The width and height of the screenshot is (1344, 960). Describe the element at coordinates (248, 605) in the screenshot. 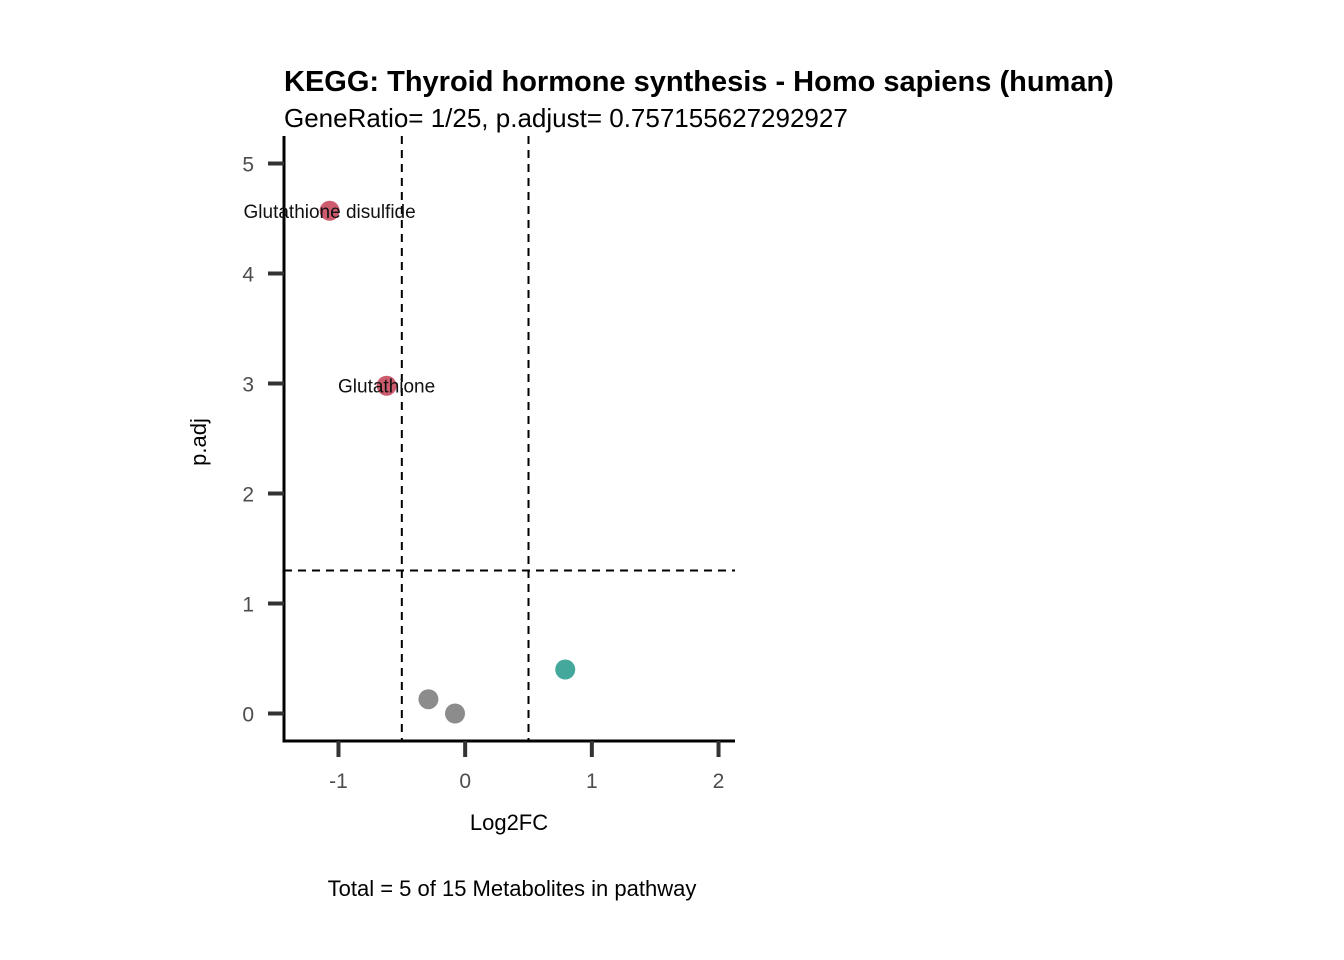

I see `y-tick-label: 1` at that location.